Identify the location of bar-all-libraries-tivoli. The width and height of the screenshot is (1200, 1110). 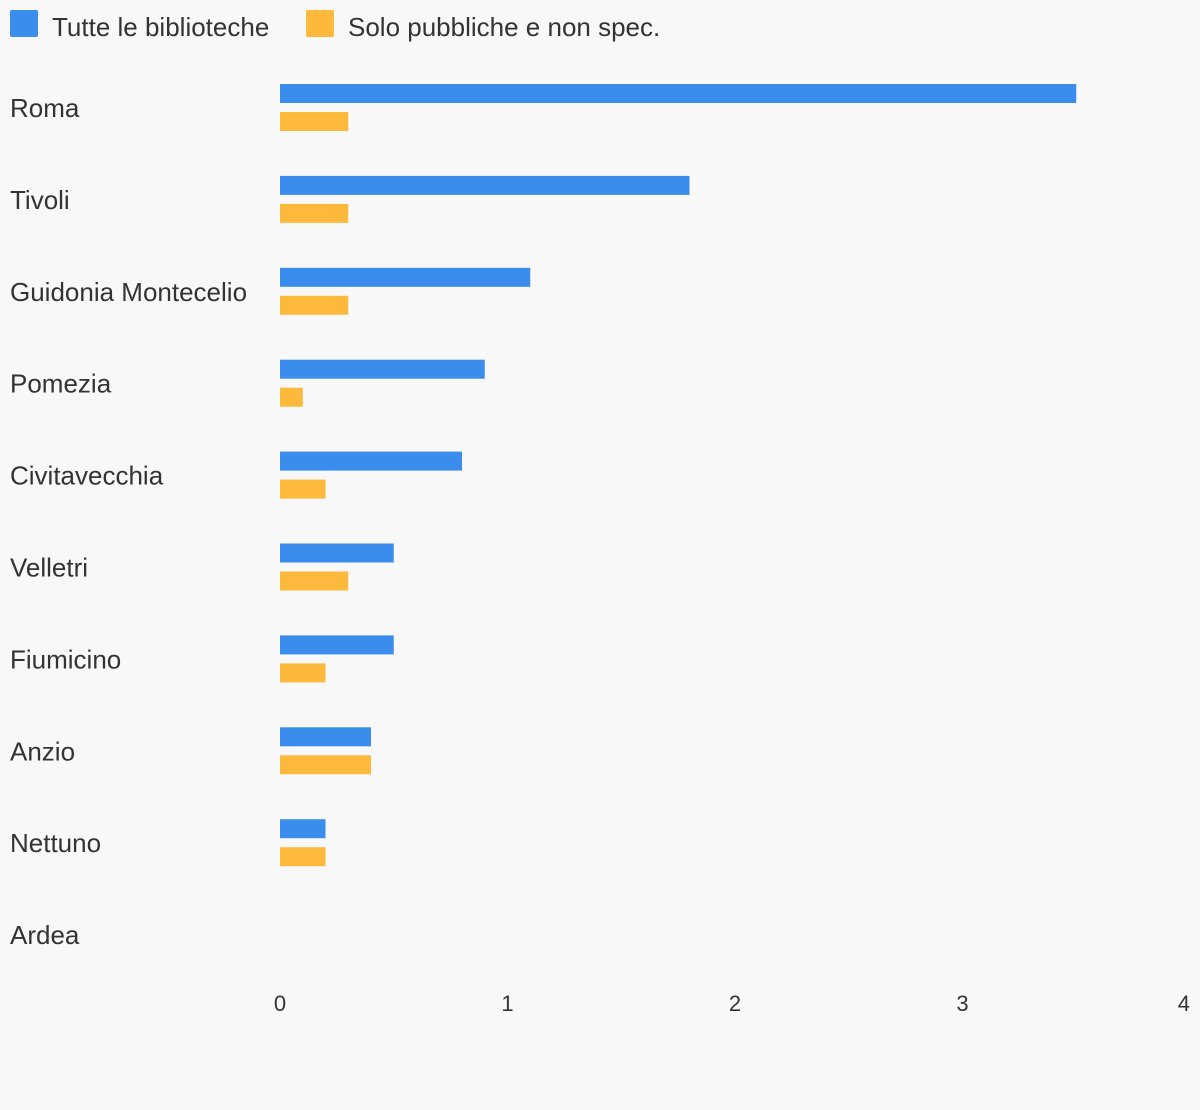
(485, 185).